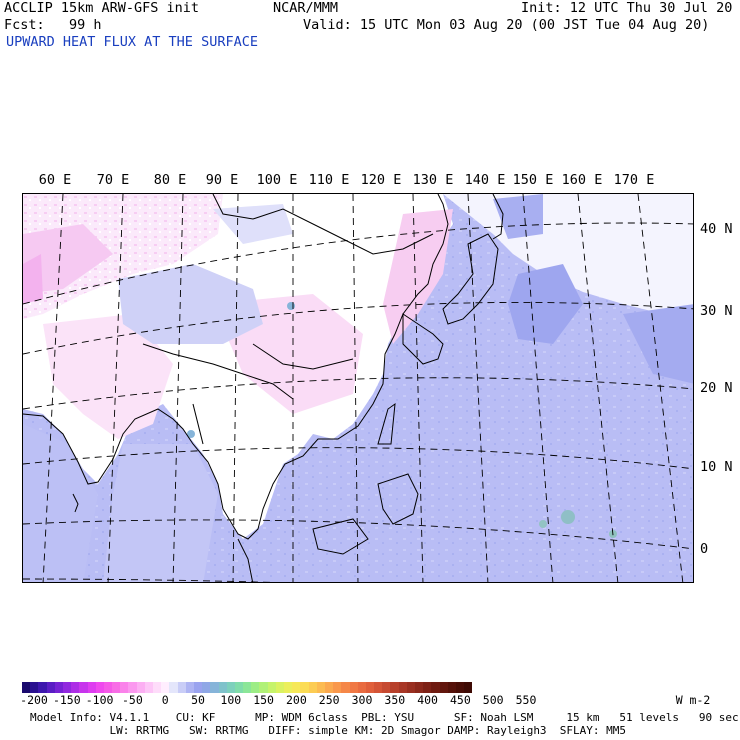 The image size is (740, 740). What do you see at coordinates (277, 180) in the screenshot?
I see `longitude-label: 100 E` at bounding box center [277, 180].